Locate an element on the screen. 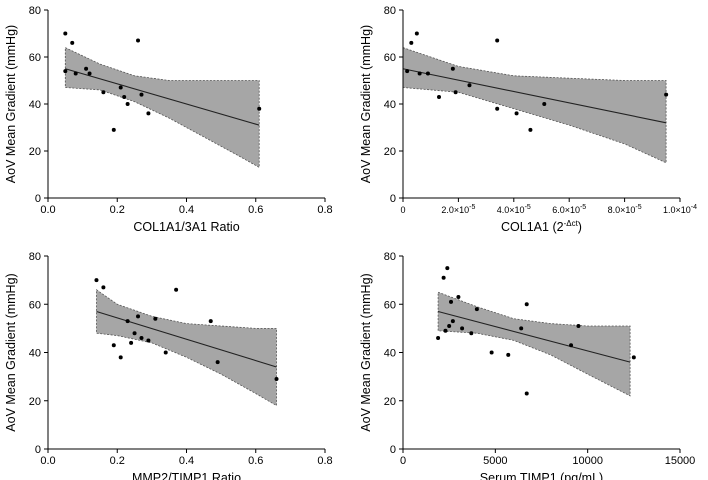 This screenshot has height=480, width=708. x-axis-label: Serum TIMP1 (pg/mL) is located at coordinates (541, 475).